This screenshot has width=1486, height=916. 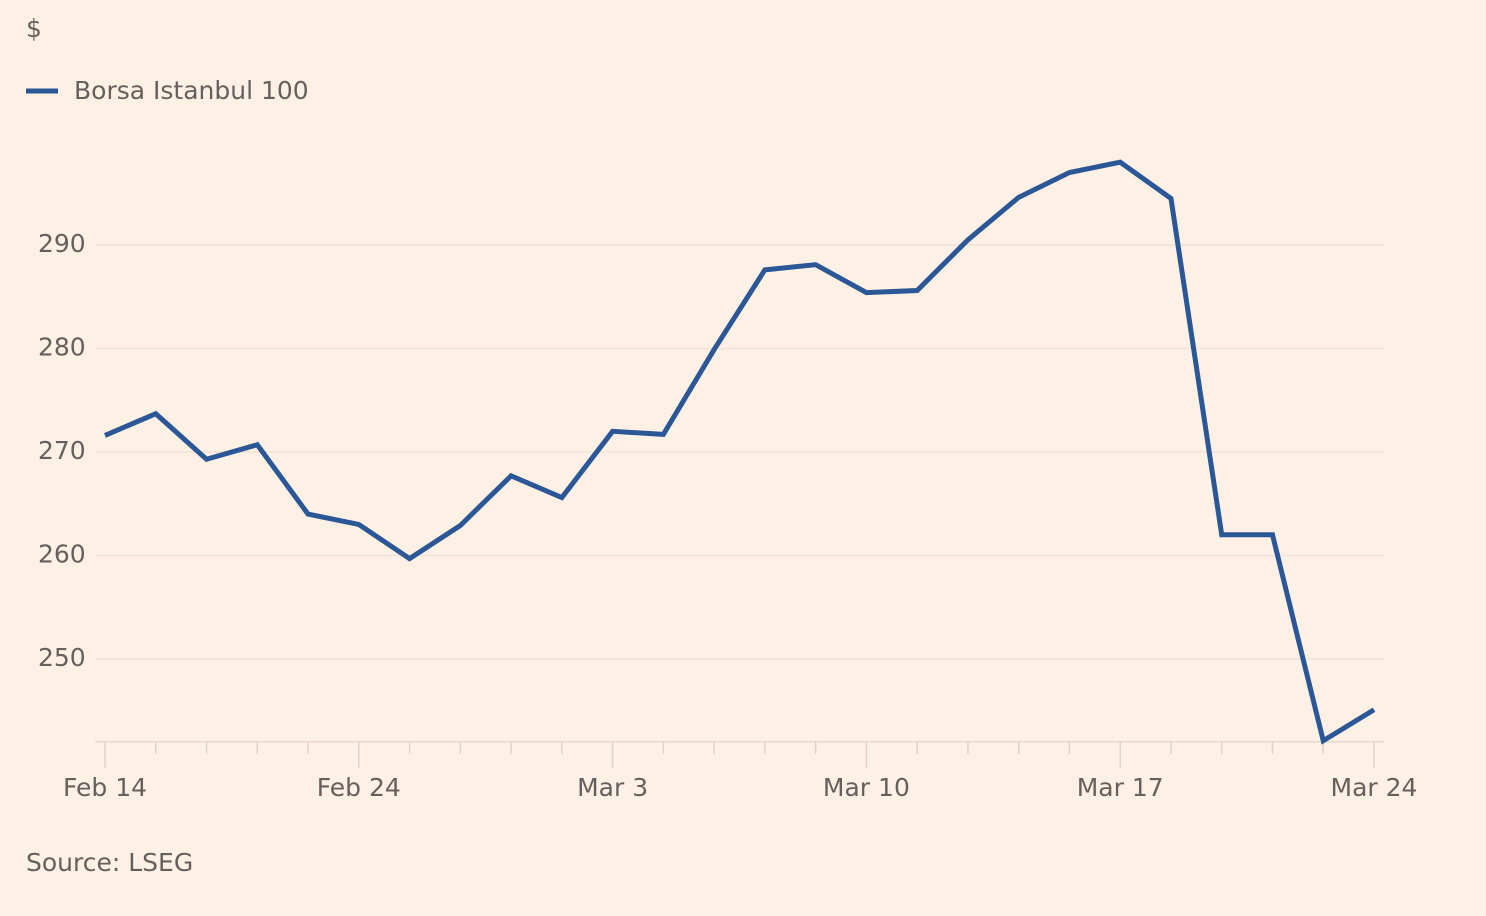 What do you see at coordinates (34, 28) in the screenshot?
I see `y-unit: $` at bounding box center [34, 28].